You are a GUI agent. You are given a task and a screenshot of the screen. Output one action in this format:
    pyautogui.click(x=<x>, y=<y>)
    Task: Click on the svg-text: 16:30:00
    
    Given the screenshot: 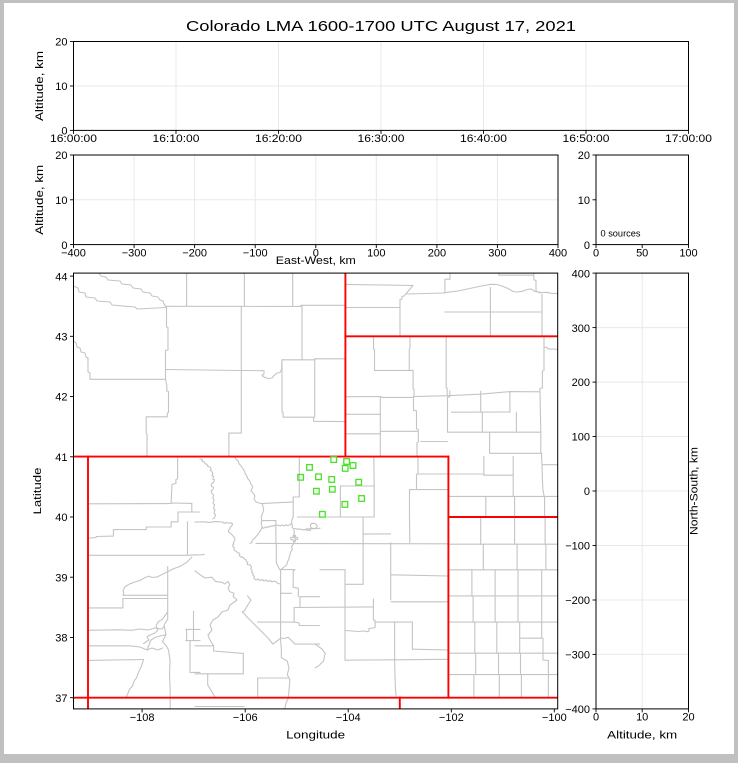 What is the action you would take?
    pyautogui.click(x=381, y=139)
    